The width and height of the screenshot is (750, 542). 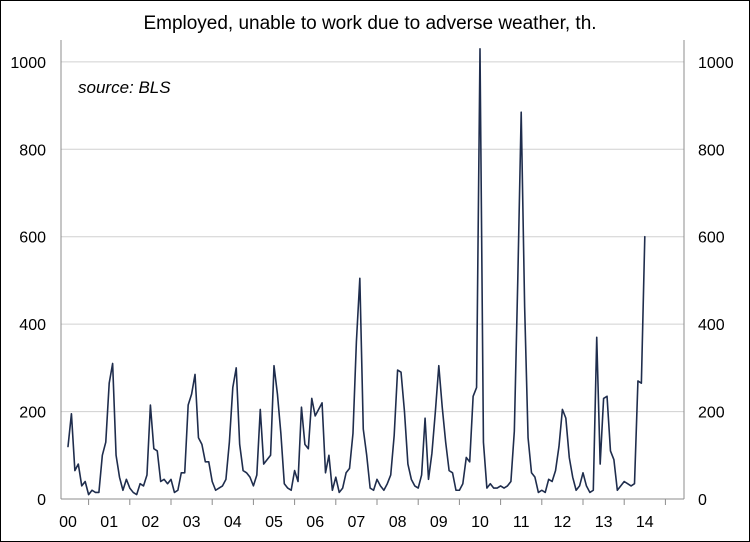 I want to click on y-tick-label-left: 800, so click(x=32, y=150).